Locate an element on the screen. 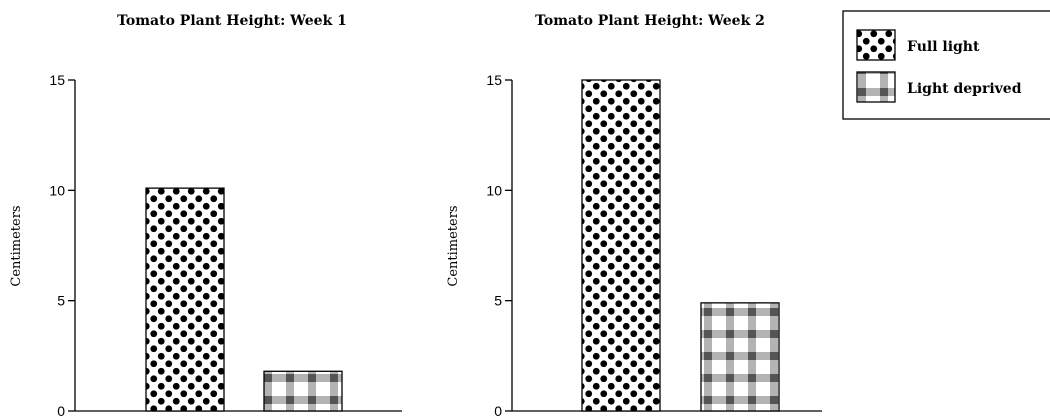 The height and width of the screenshot is (418, 1050). bars is located at coordinates (244, 299).